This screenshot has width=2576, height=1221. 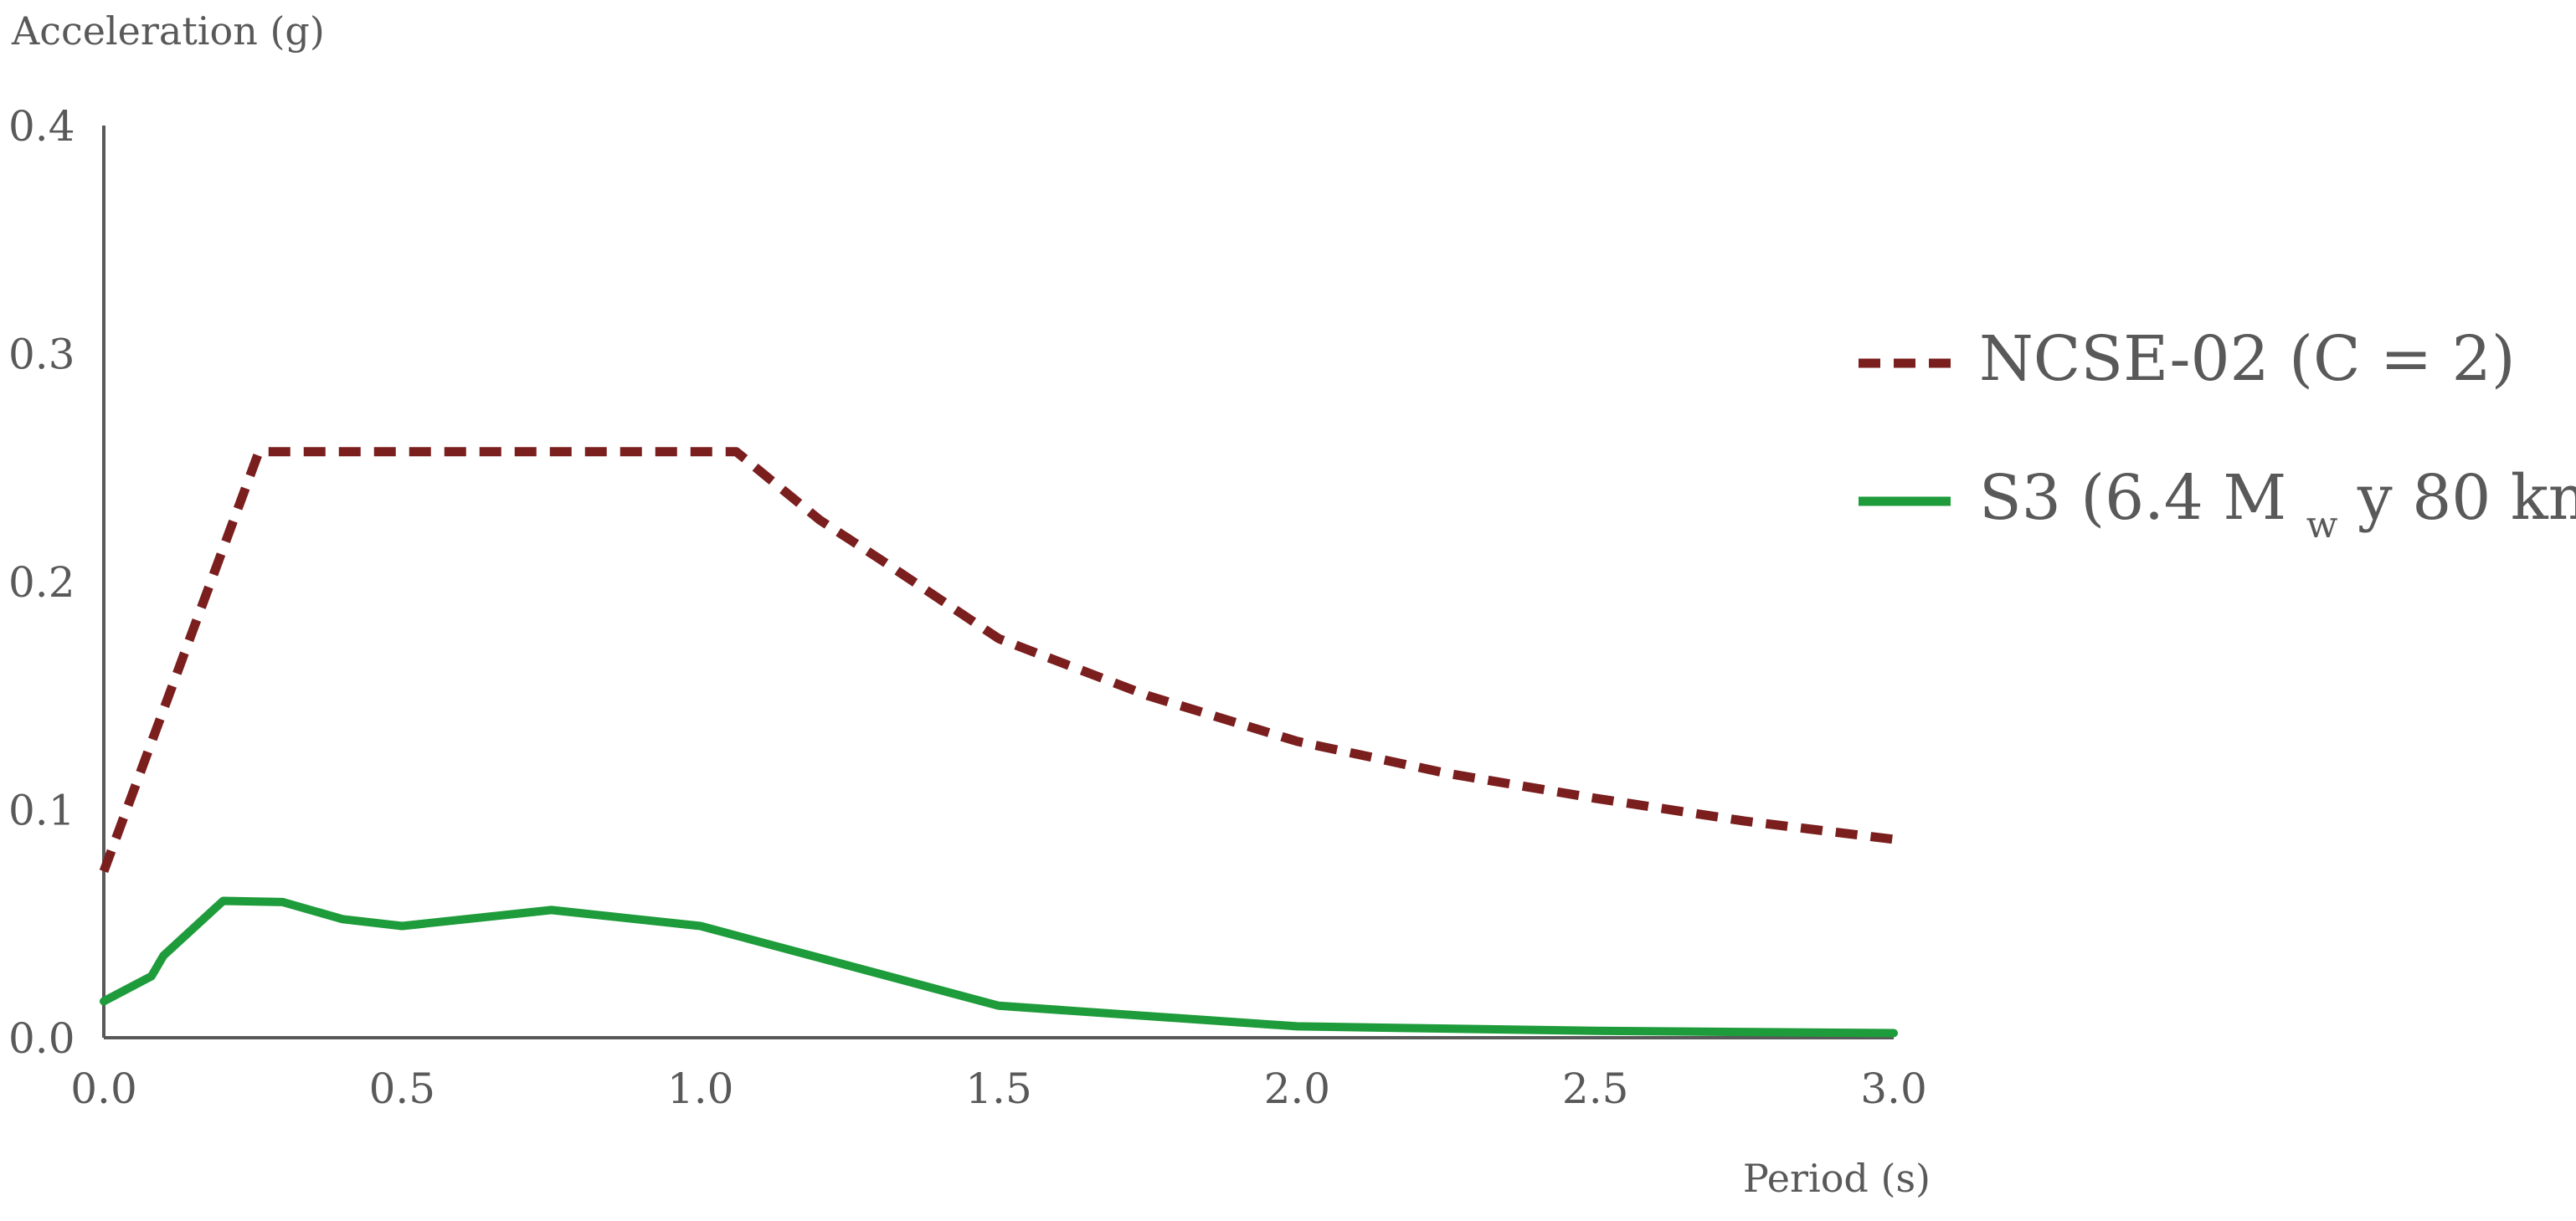 I want to click on x-tick-label: 3.0, so click(x=1894, y=1089).